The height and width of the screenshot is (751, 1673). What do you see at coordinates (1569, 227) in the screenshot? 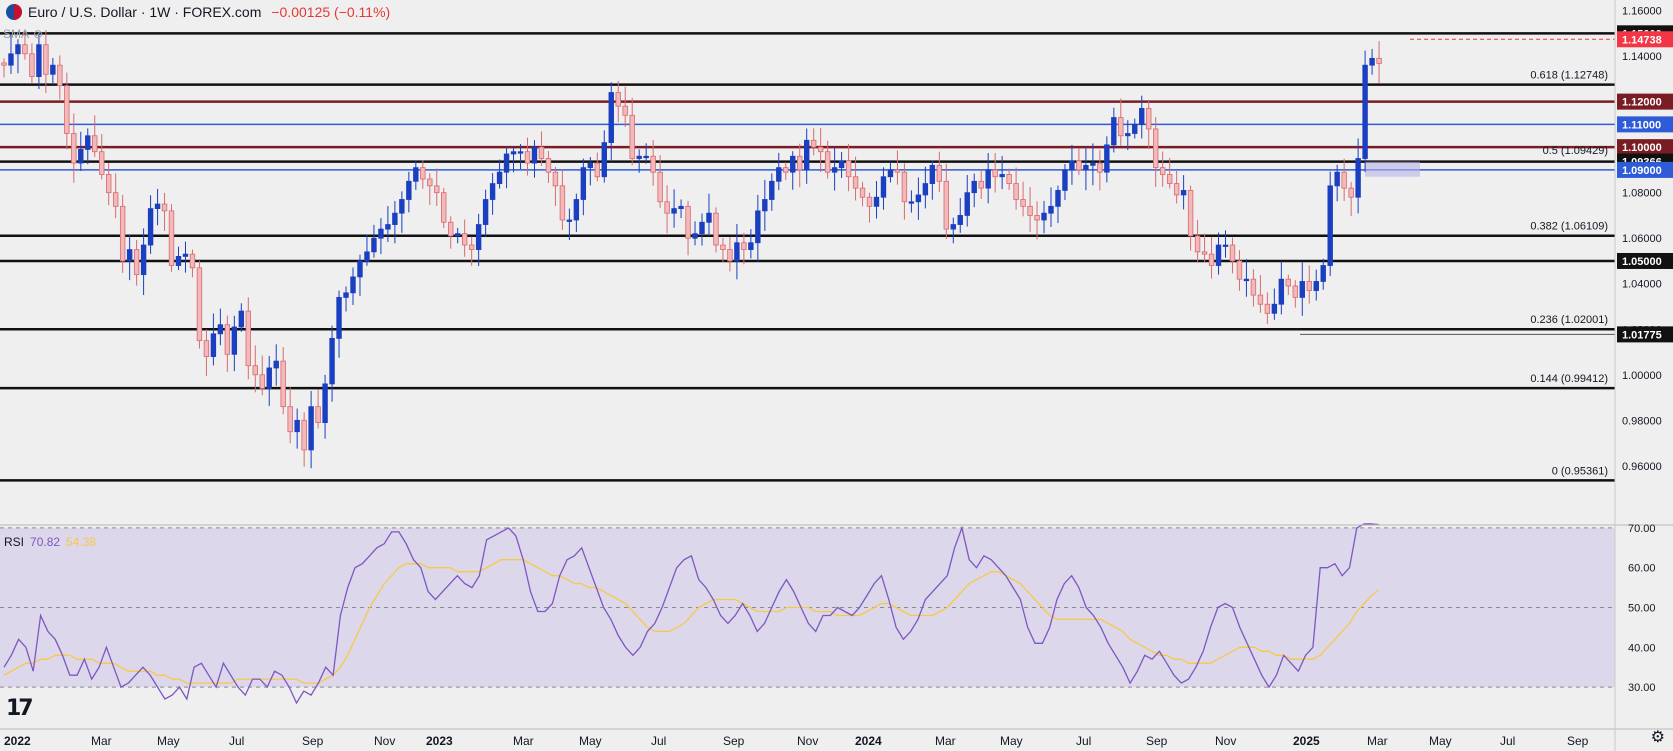
I see `fib-label: 0.382 (1.06109)` at bounding box center [1569, 227].